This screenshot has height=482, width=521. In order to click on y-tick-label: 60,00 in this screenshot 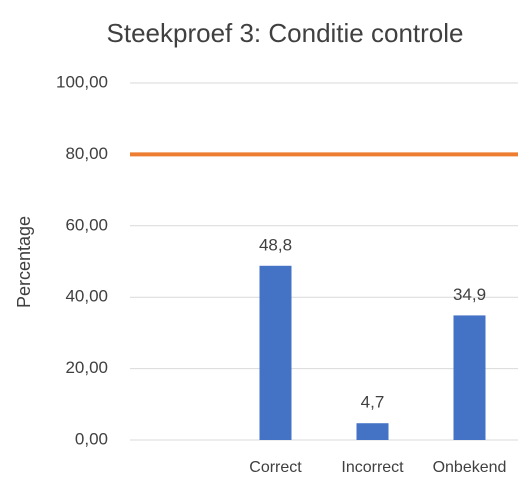, I will do `click(86, 224)`.